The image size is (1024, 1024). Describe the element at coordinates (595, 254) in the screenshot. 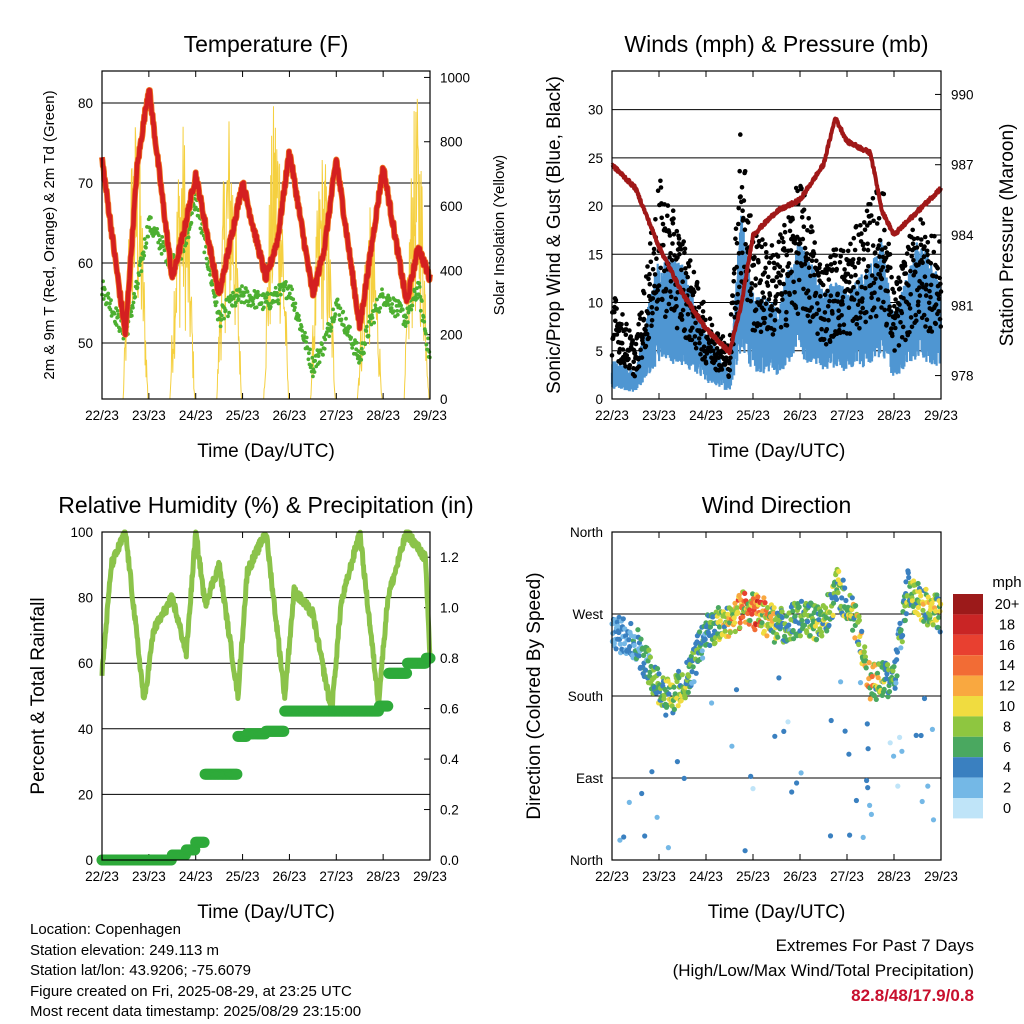

I see `y-tick-label: 15` at that location.